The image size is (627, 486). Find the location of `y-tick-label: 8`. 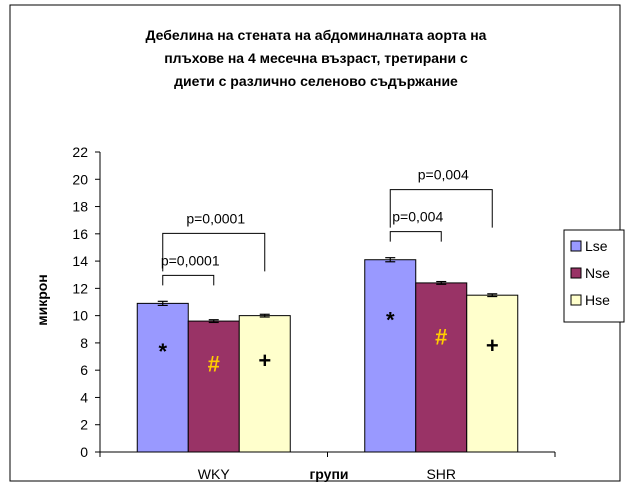

y-tick-label: 8 is located at coordinates (84, 343).